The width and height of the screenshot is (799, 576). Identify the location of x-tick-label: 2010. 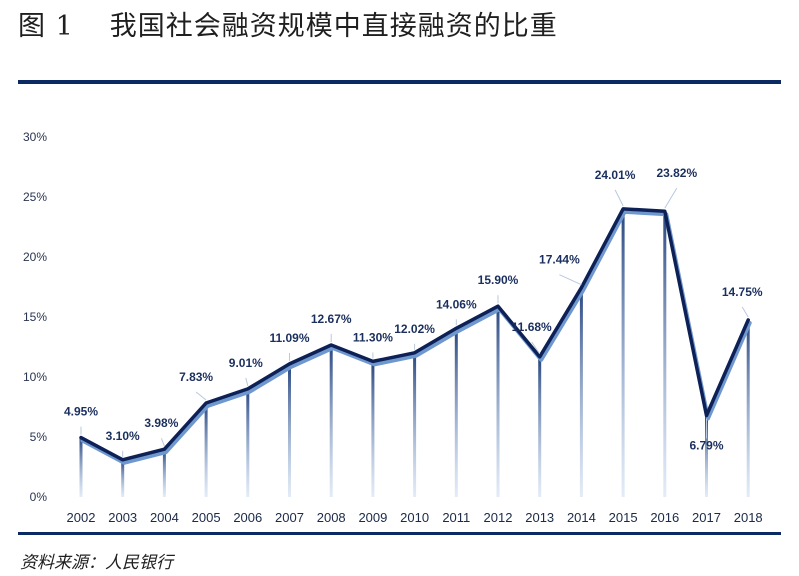
(414, 517).